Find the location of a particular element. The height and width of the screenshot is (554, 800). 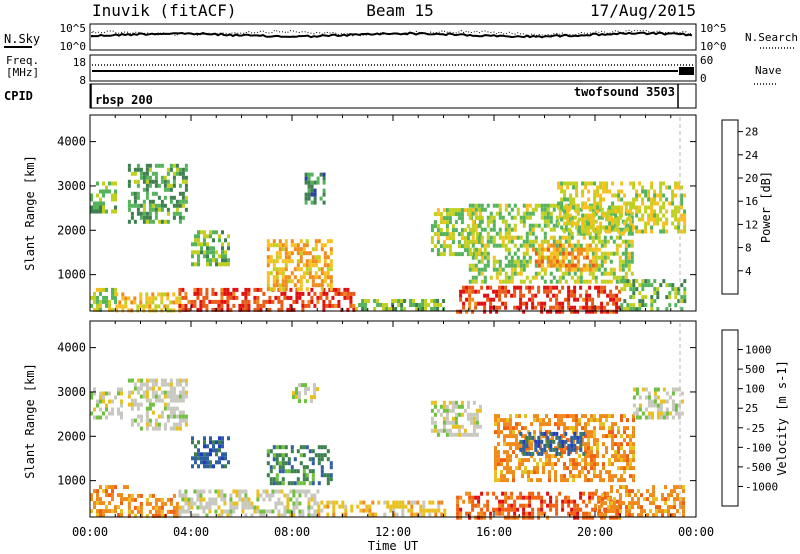

power-colorbar-tick-label: 24 is located at coordinates (752, 155).